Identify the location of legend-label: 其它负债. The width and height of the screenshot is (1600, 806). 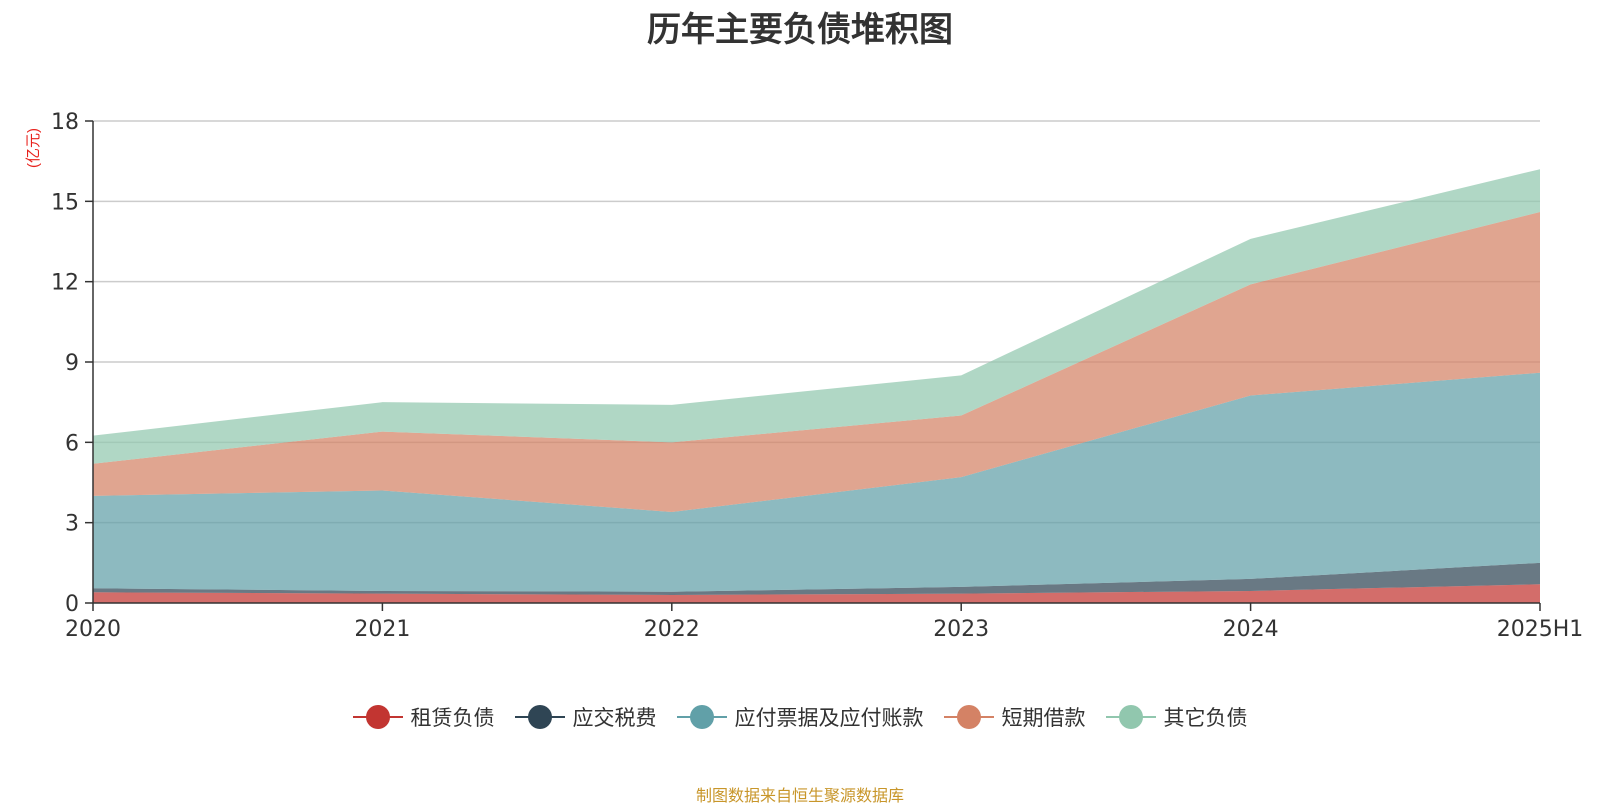
(1205, 718).